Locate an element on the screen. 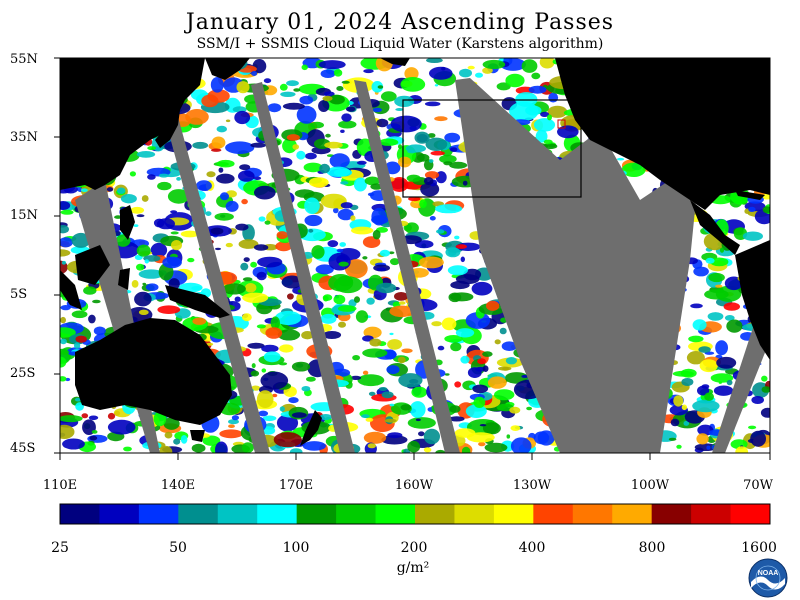 This screenshot has height=600, width=800. swath-gap is located at coordinates (303, 267).